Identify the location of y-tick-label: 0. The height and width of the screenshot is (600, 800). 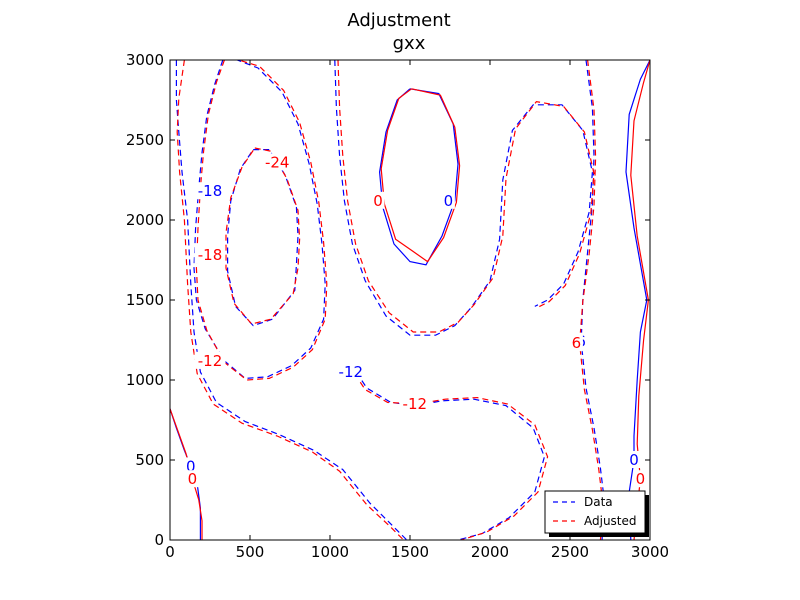
(159, 540).